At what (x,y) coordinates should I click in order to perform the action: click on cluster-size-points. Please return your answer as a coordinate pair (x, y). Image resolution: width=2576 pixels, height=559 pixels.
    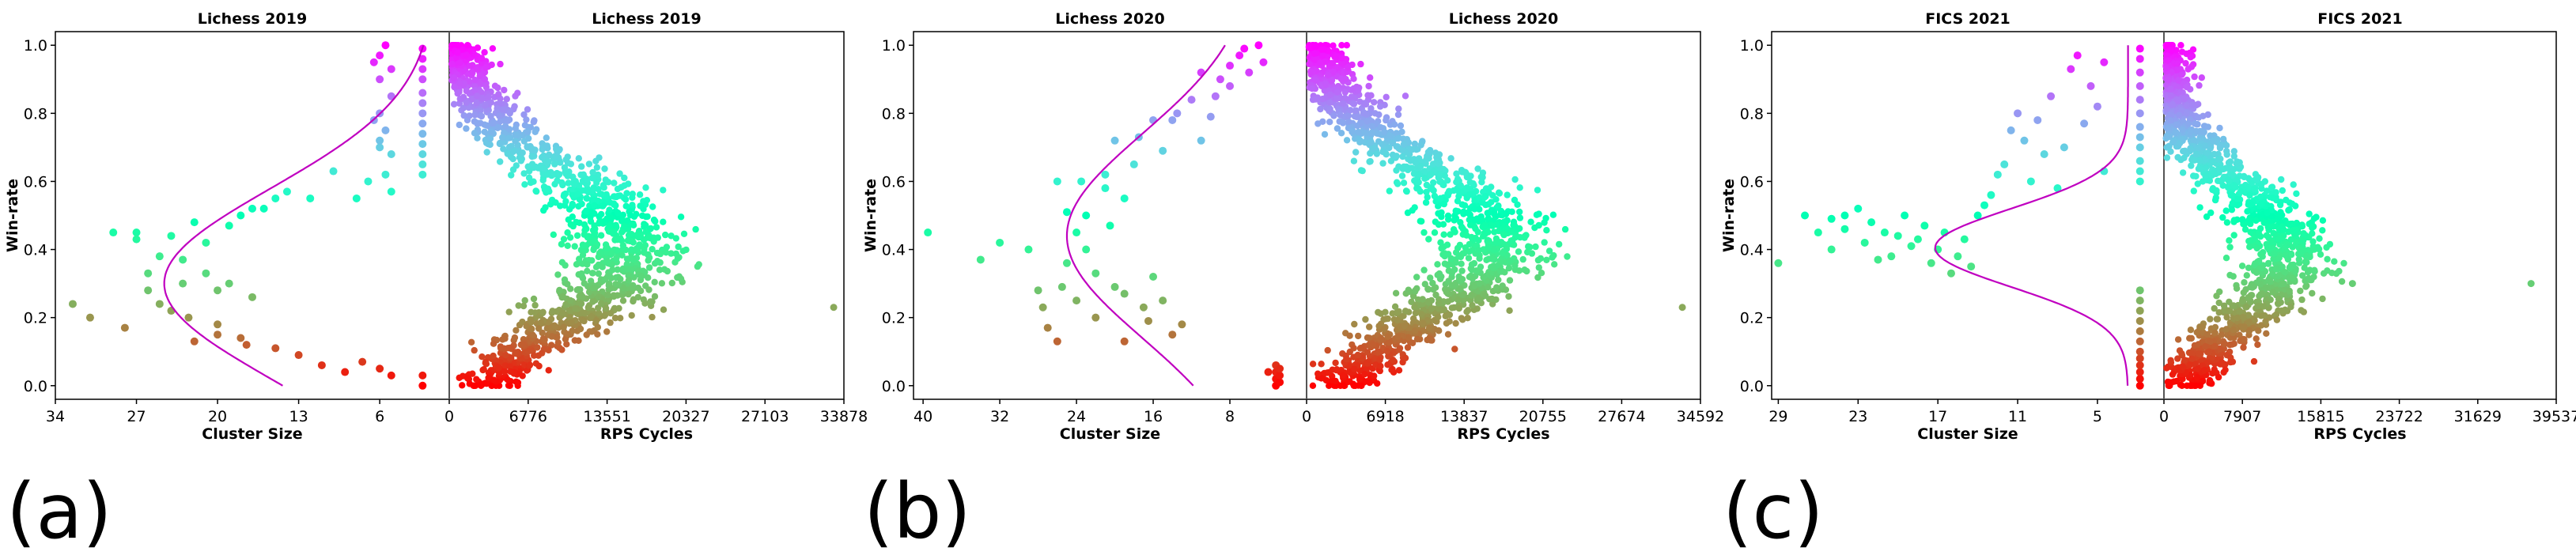
    Looking at the image, I should click on (1959, 217).